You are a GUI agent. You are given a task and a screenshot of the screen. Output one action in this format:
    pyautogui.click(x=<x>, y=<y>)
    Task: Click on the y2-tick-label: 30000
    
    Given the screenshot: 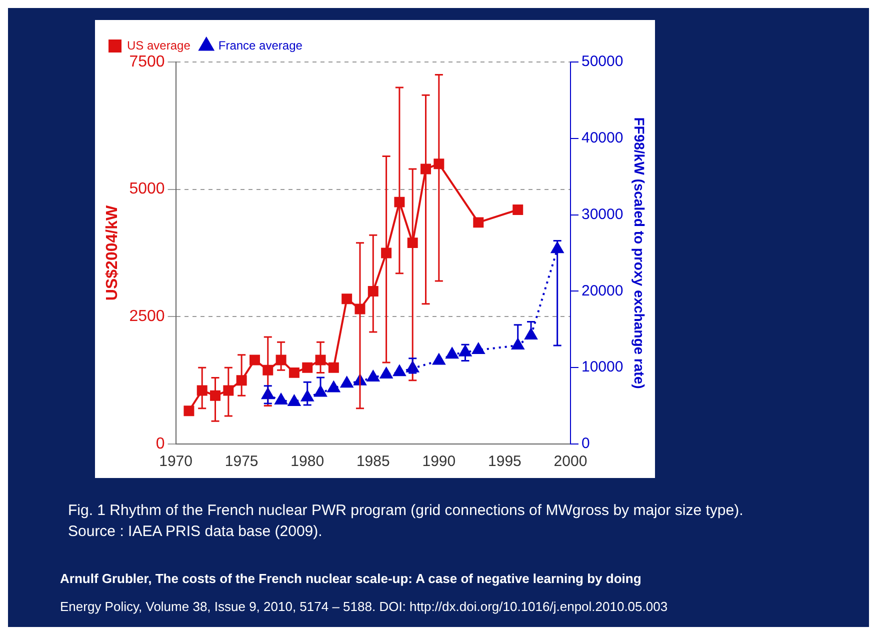 What is the action you would take?
    pyautogui.click(x=602, y=214)
    